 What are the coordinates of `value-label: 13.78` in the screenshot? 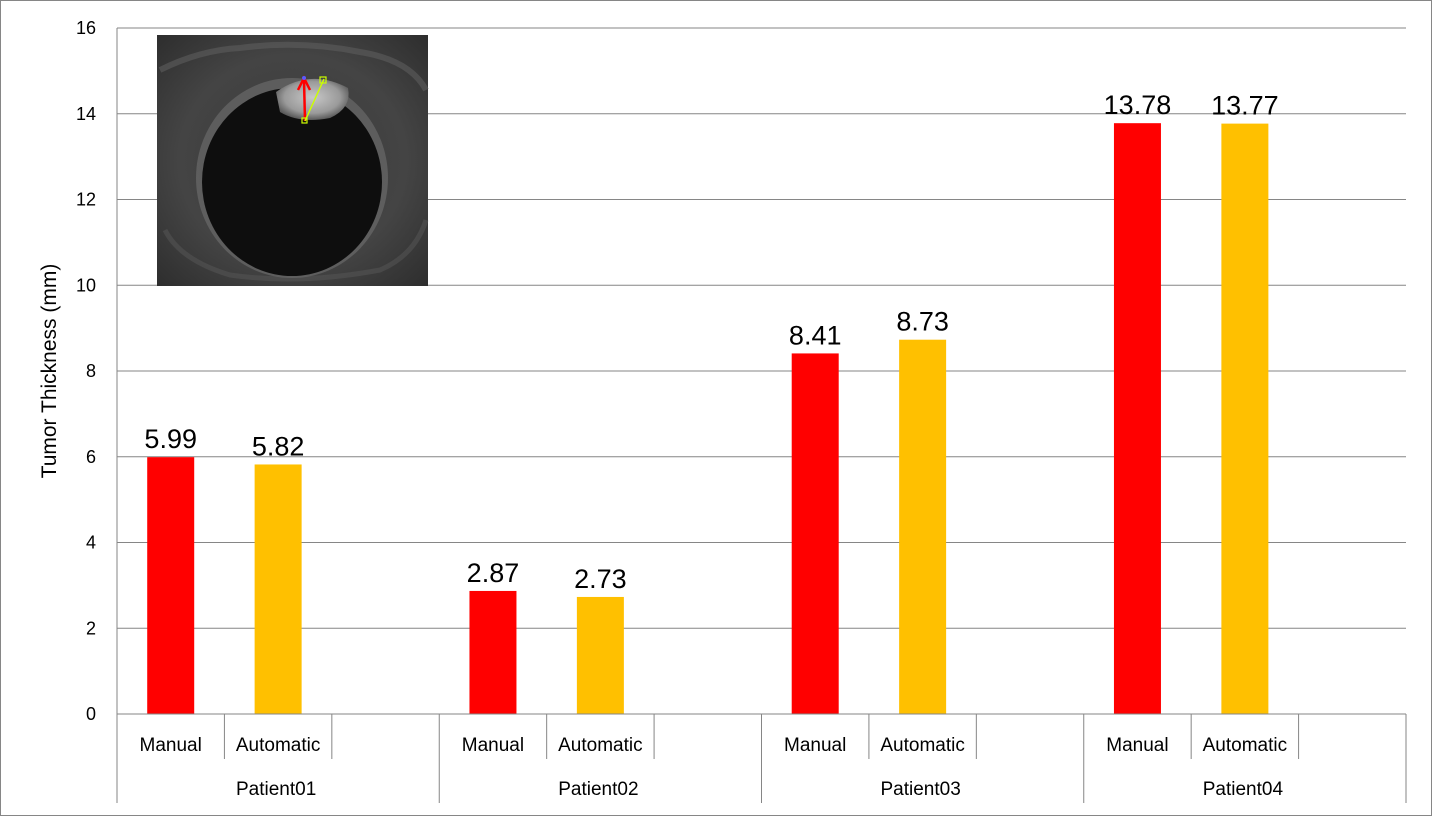 It's located at (1138, 105).